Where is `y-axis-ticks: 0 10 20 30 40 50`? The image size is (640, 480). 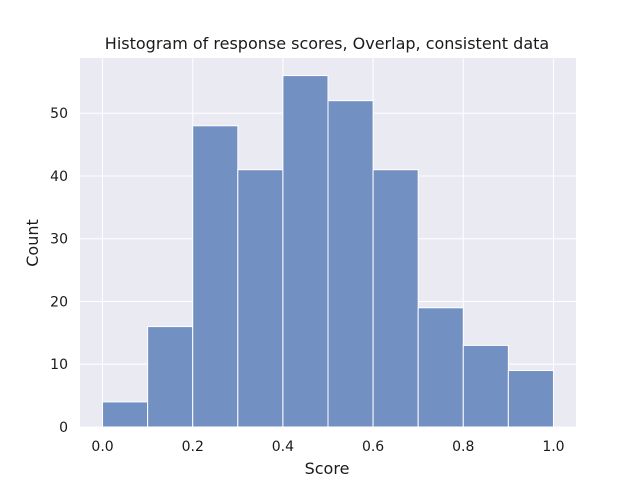 y-axis-ticks: 0 10 20 30 40 50 is located at coordinates (59, 271).